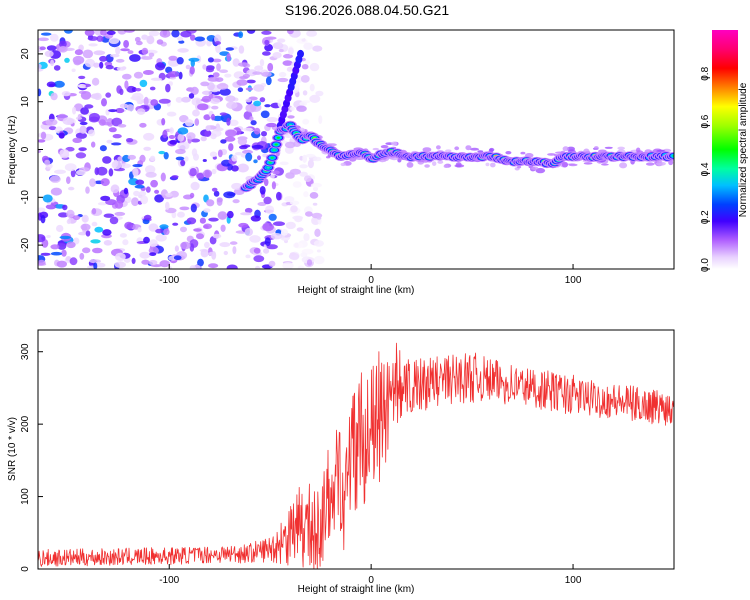 The height and width of the screenshot is (600, 750). What do you see at coordinates (705, 169) in the screenshot?
I see `colorbar-tick-label: 0.4` at bounding box center [705, 169].